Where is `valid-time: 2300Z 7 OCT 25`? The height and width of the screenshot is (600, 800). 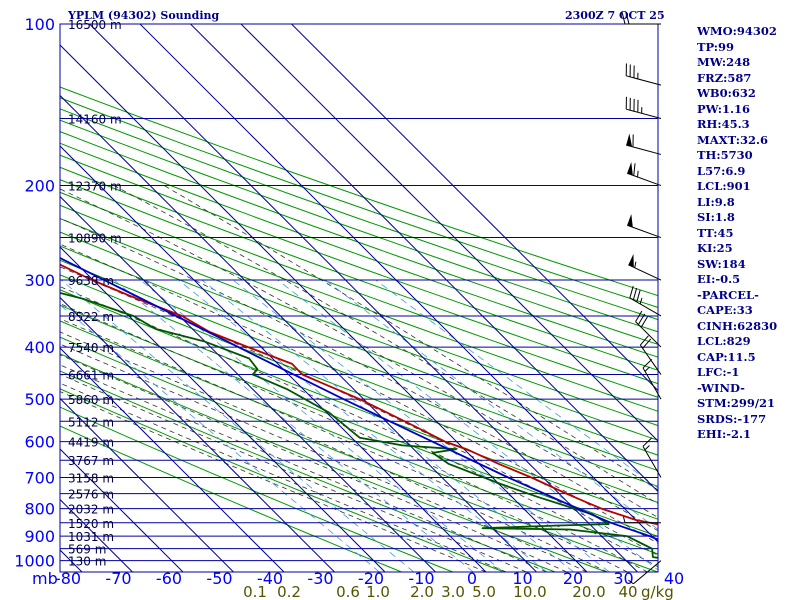 valid-time: 2300Z 7 OCT 25 is located at coordinates (615, 15).